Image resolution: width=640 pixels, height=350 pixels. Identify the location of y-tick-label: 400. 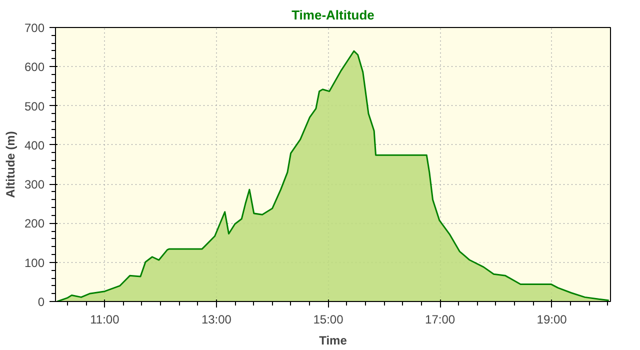
(34, 145).